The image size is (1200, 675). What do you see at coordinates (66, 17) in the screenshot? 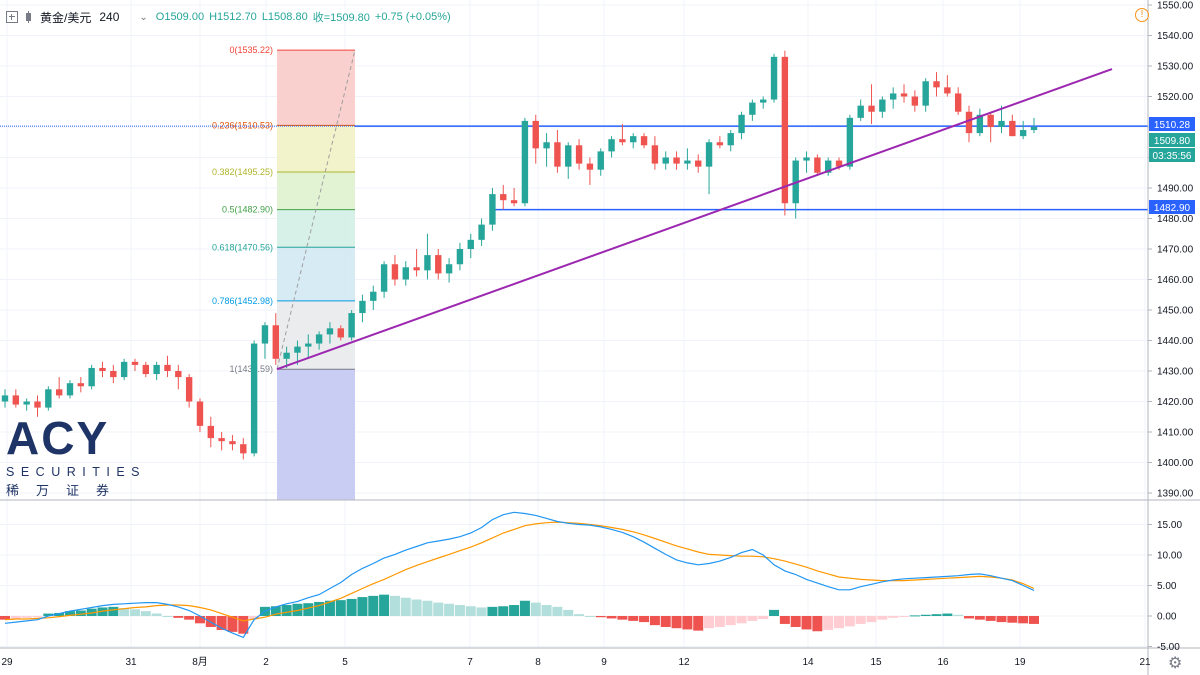
I see `symbol-name: 黄金/美元` at bounding box center [66, 17].